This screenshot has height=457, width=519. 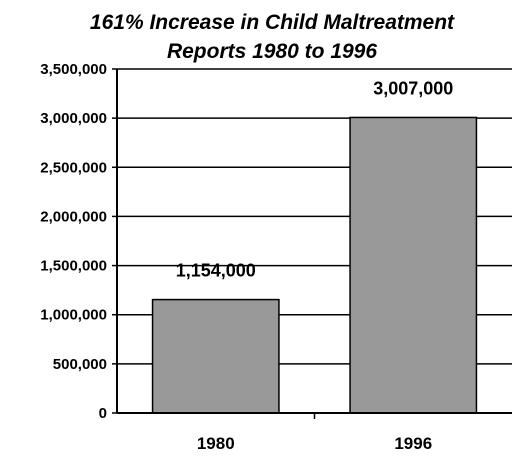 I want to click on x-category-label: 1996, so click(x=413, y=443).